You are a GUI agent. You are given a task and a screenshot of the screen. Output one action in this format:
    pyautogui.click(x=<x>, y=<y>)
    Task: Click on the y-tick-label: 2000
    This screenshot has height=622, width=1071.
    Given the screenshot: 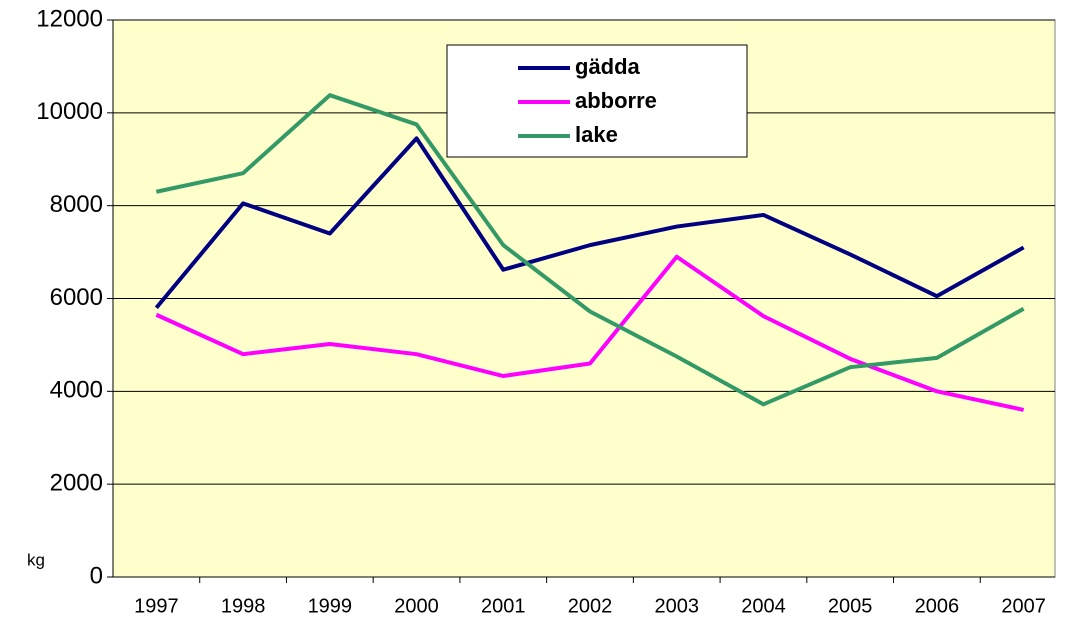 What is the action you would take?
    pyautogui.click(x=76, y=483)
    